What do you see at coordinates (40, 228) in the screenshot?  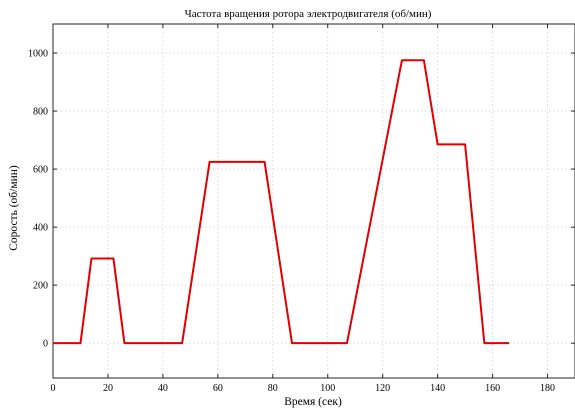 I see `y-tick-label: 400` at bounding box center [40, 228].